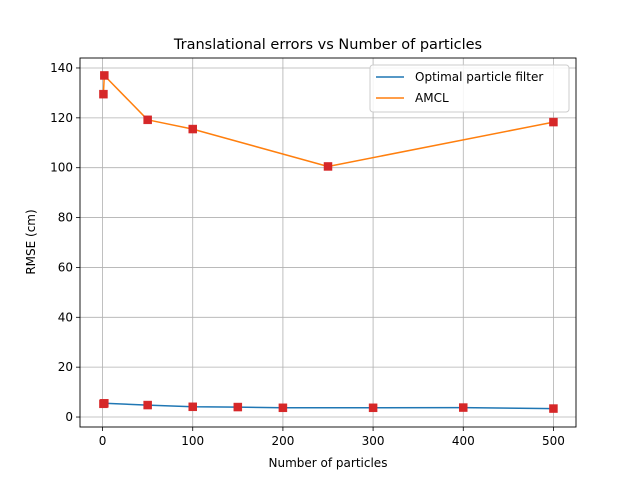 This screenshot has height=480, width=640. I want to click on y-tick-label: 0, so click(69, 417).